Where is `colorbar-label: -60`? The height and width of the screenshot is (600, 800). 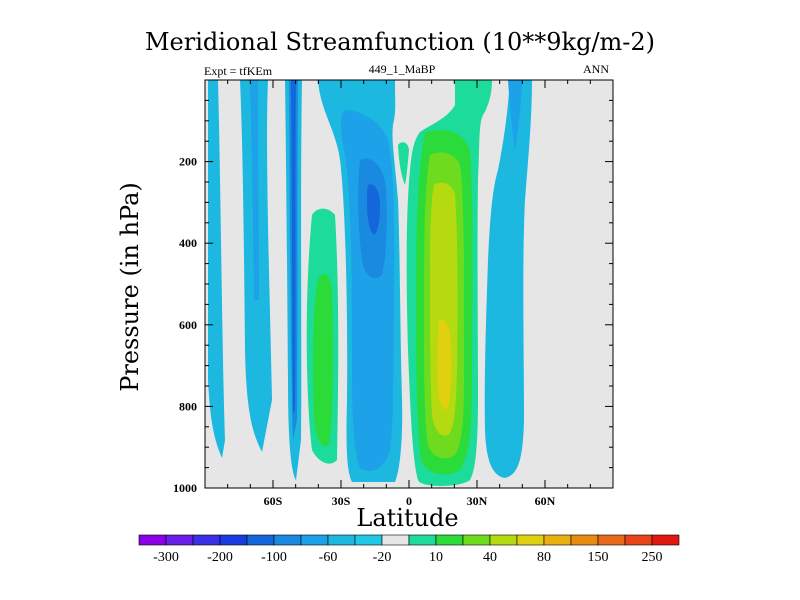 colorbar-label: -60 is located at coordinates (328, 557).